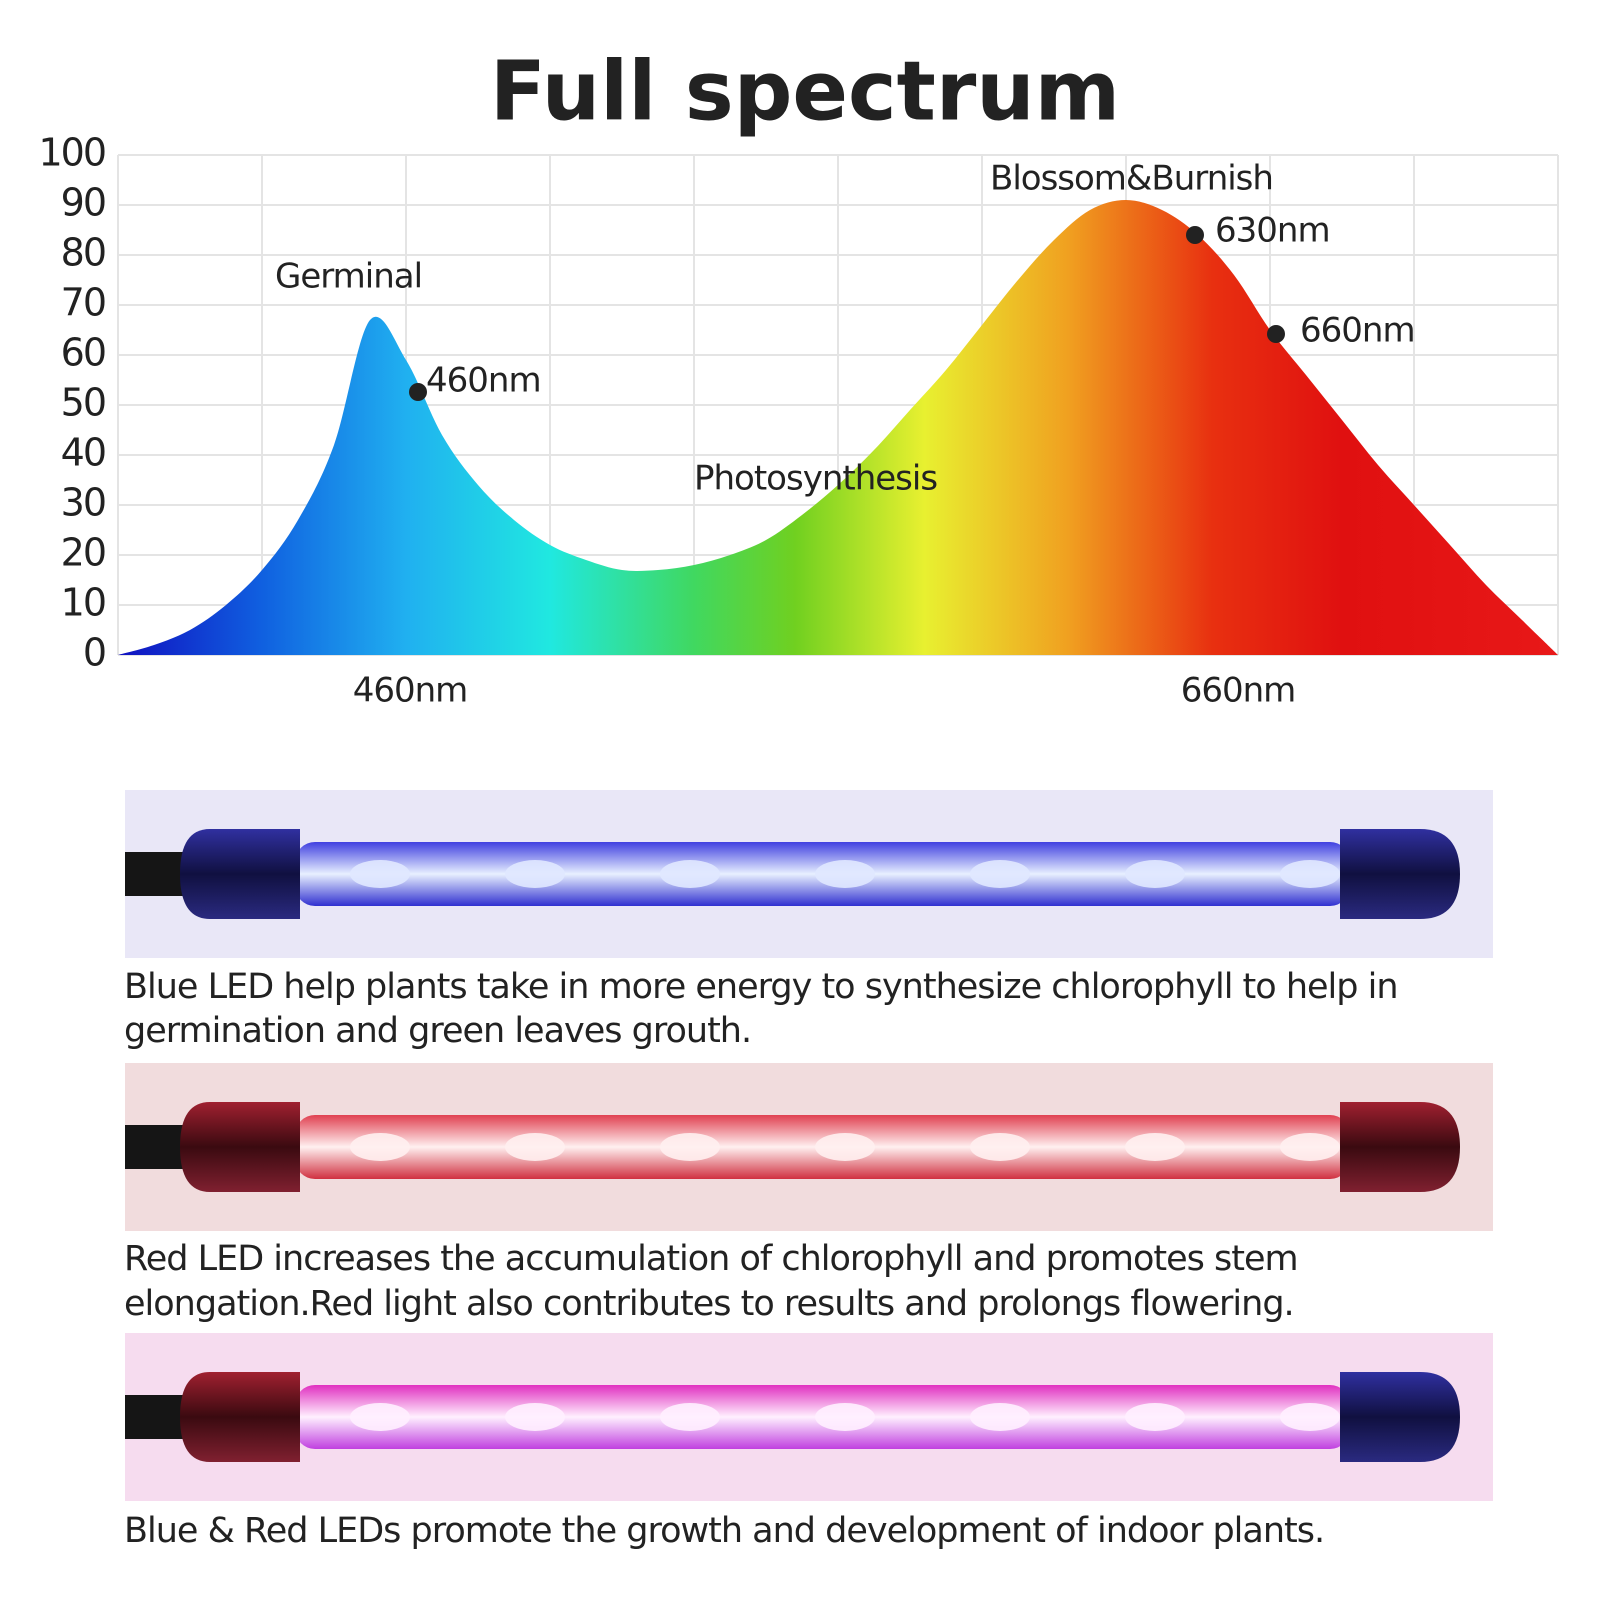 The width and height of the screenshot is (1600, 1600). What do you see at coordinates (1238, 691) in the screenshot?
I see `x-tick-label: 660nm` at bounding box center [1238, 691].